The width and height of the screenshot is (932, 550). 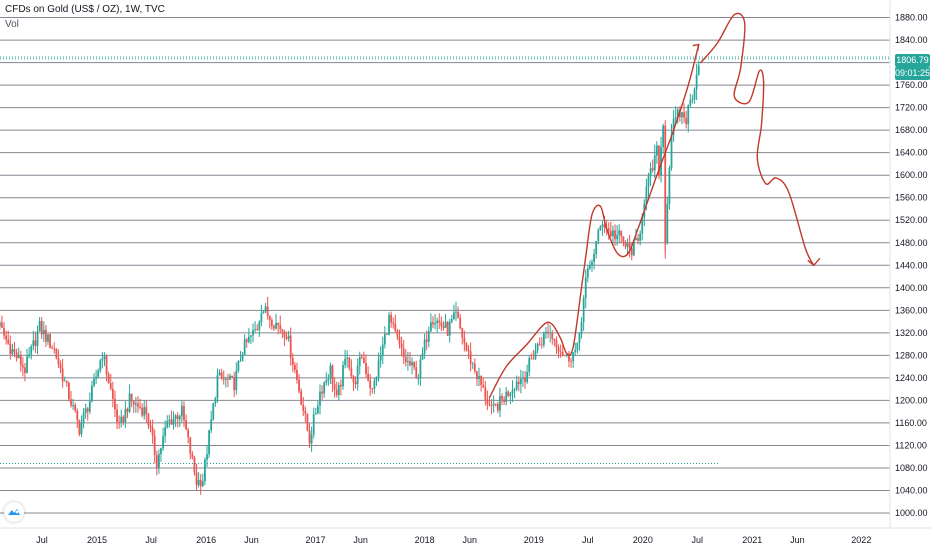 I want to click on time-tick-label: Jun, so click(x=251, y=540).